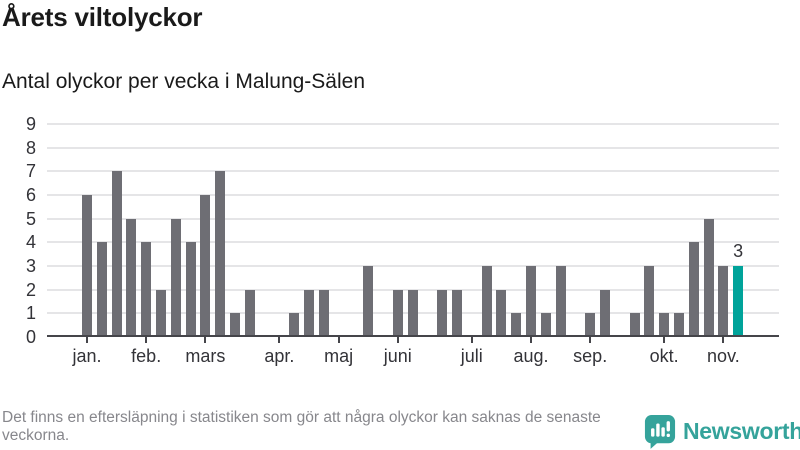 The image size is (800, 450). What do you see at coordinates (279, 356) in the screenshot?
I see `x-label-apr: apr.` at bounding box center [279, 356].